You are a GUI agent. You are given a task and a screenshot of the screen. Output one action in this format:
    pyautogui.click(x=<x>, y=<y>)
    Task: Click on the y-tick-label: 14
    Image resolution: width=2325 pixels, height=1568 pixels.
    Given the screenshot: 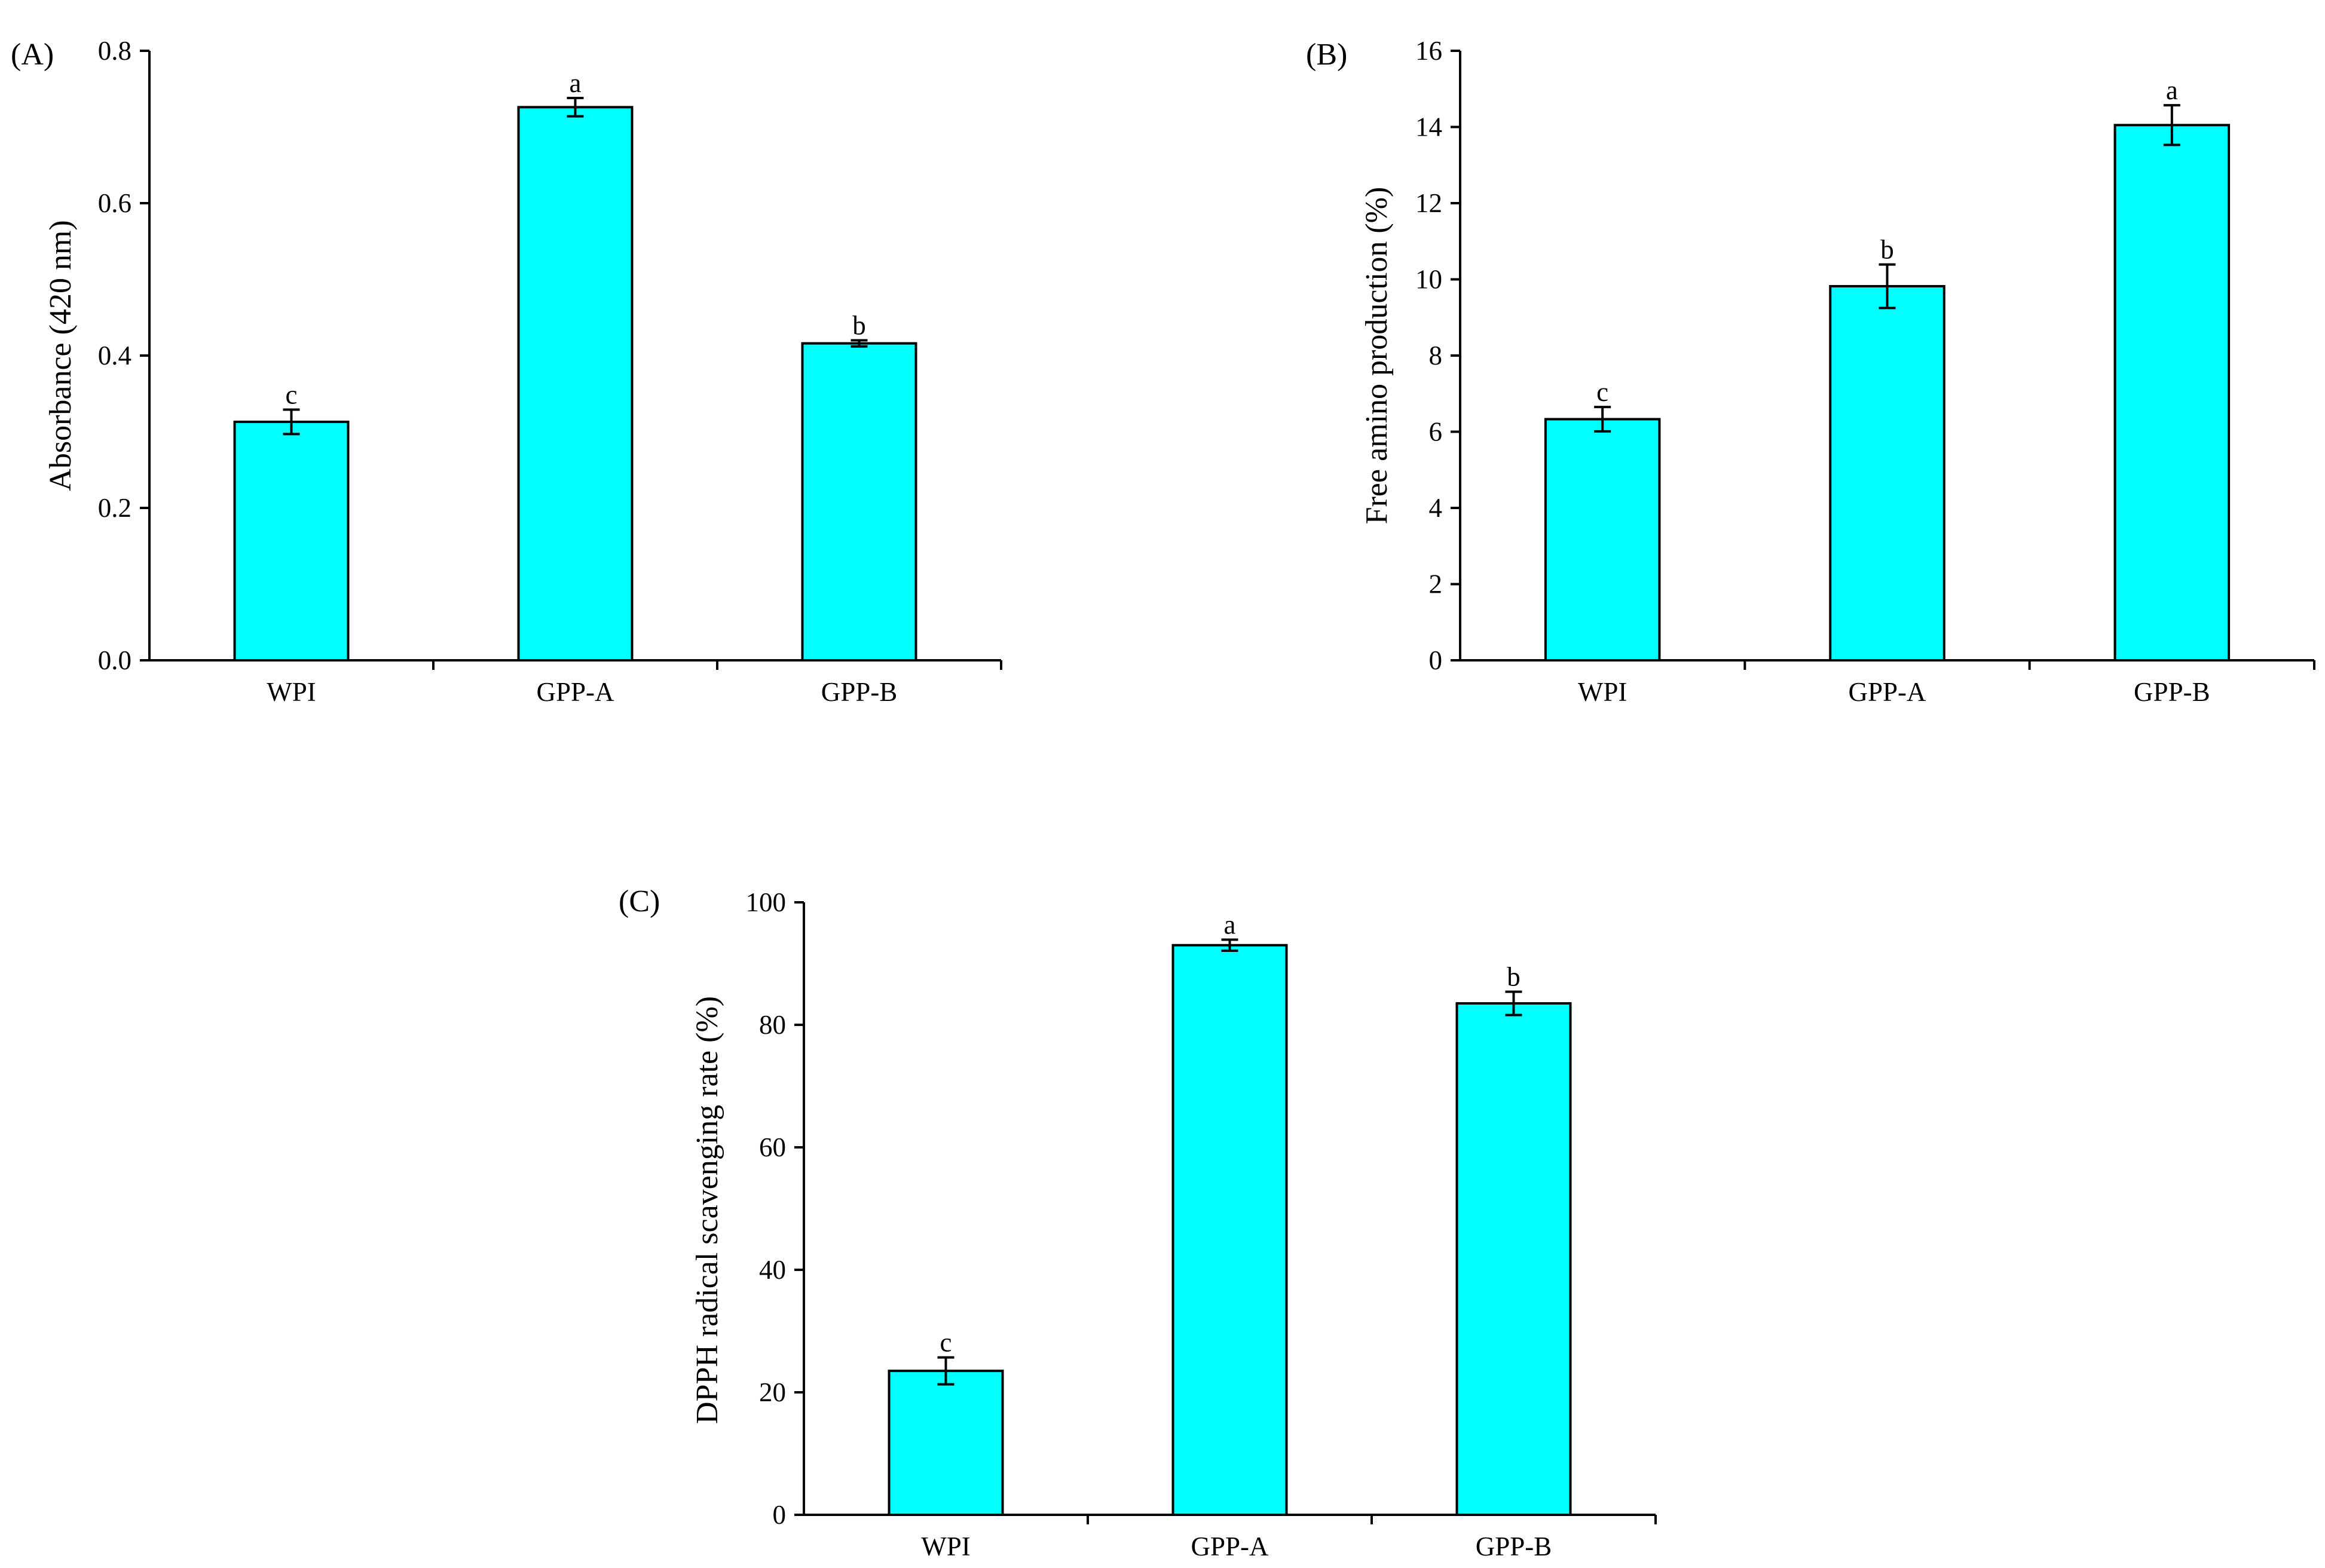 What is the action you would take?
    pyautogui.click(x=1428, y=127)
    